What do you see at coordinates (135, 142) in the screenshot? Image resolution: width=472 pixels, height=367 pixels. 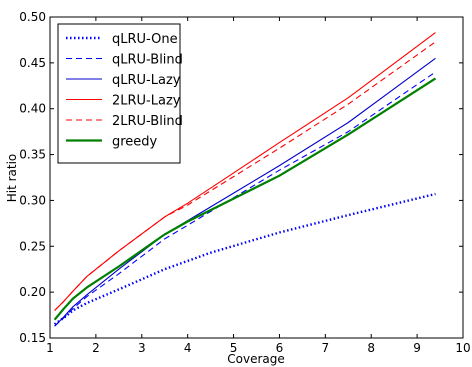 I see `legend-label: greedy` at bounding box center [135, 142].